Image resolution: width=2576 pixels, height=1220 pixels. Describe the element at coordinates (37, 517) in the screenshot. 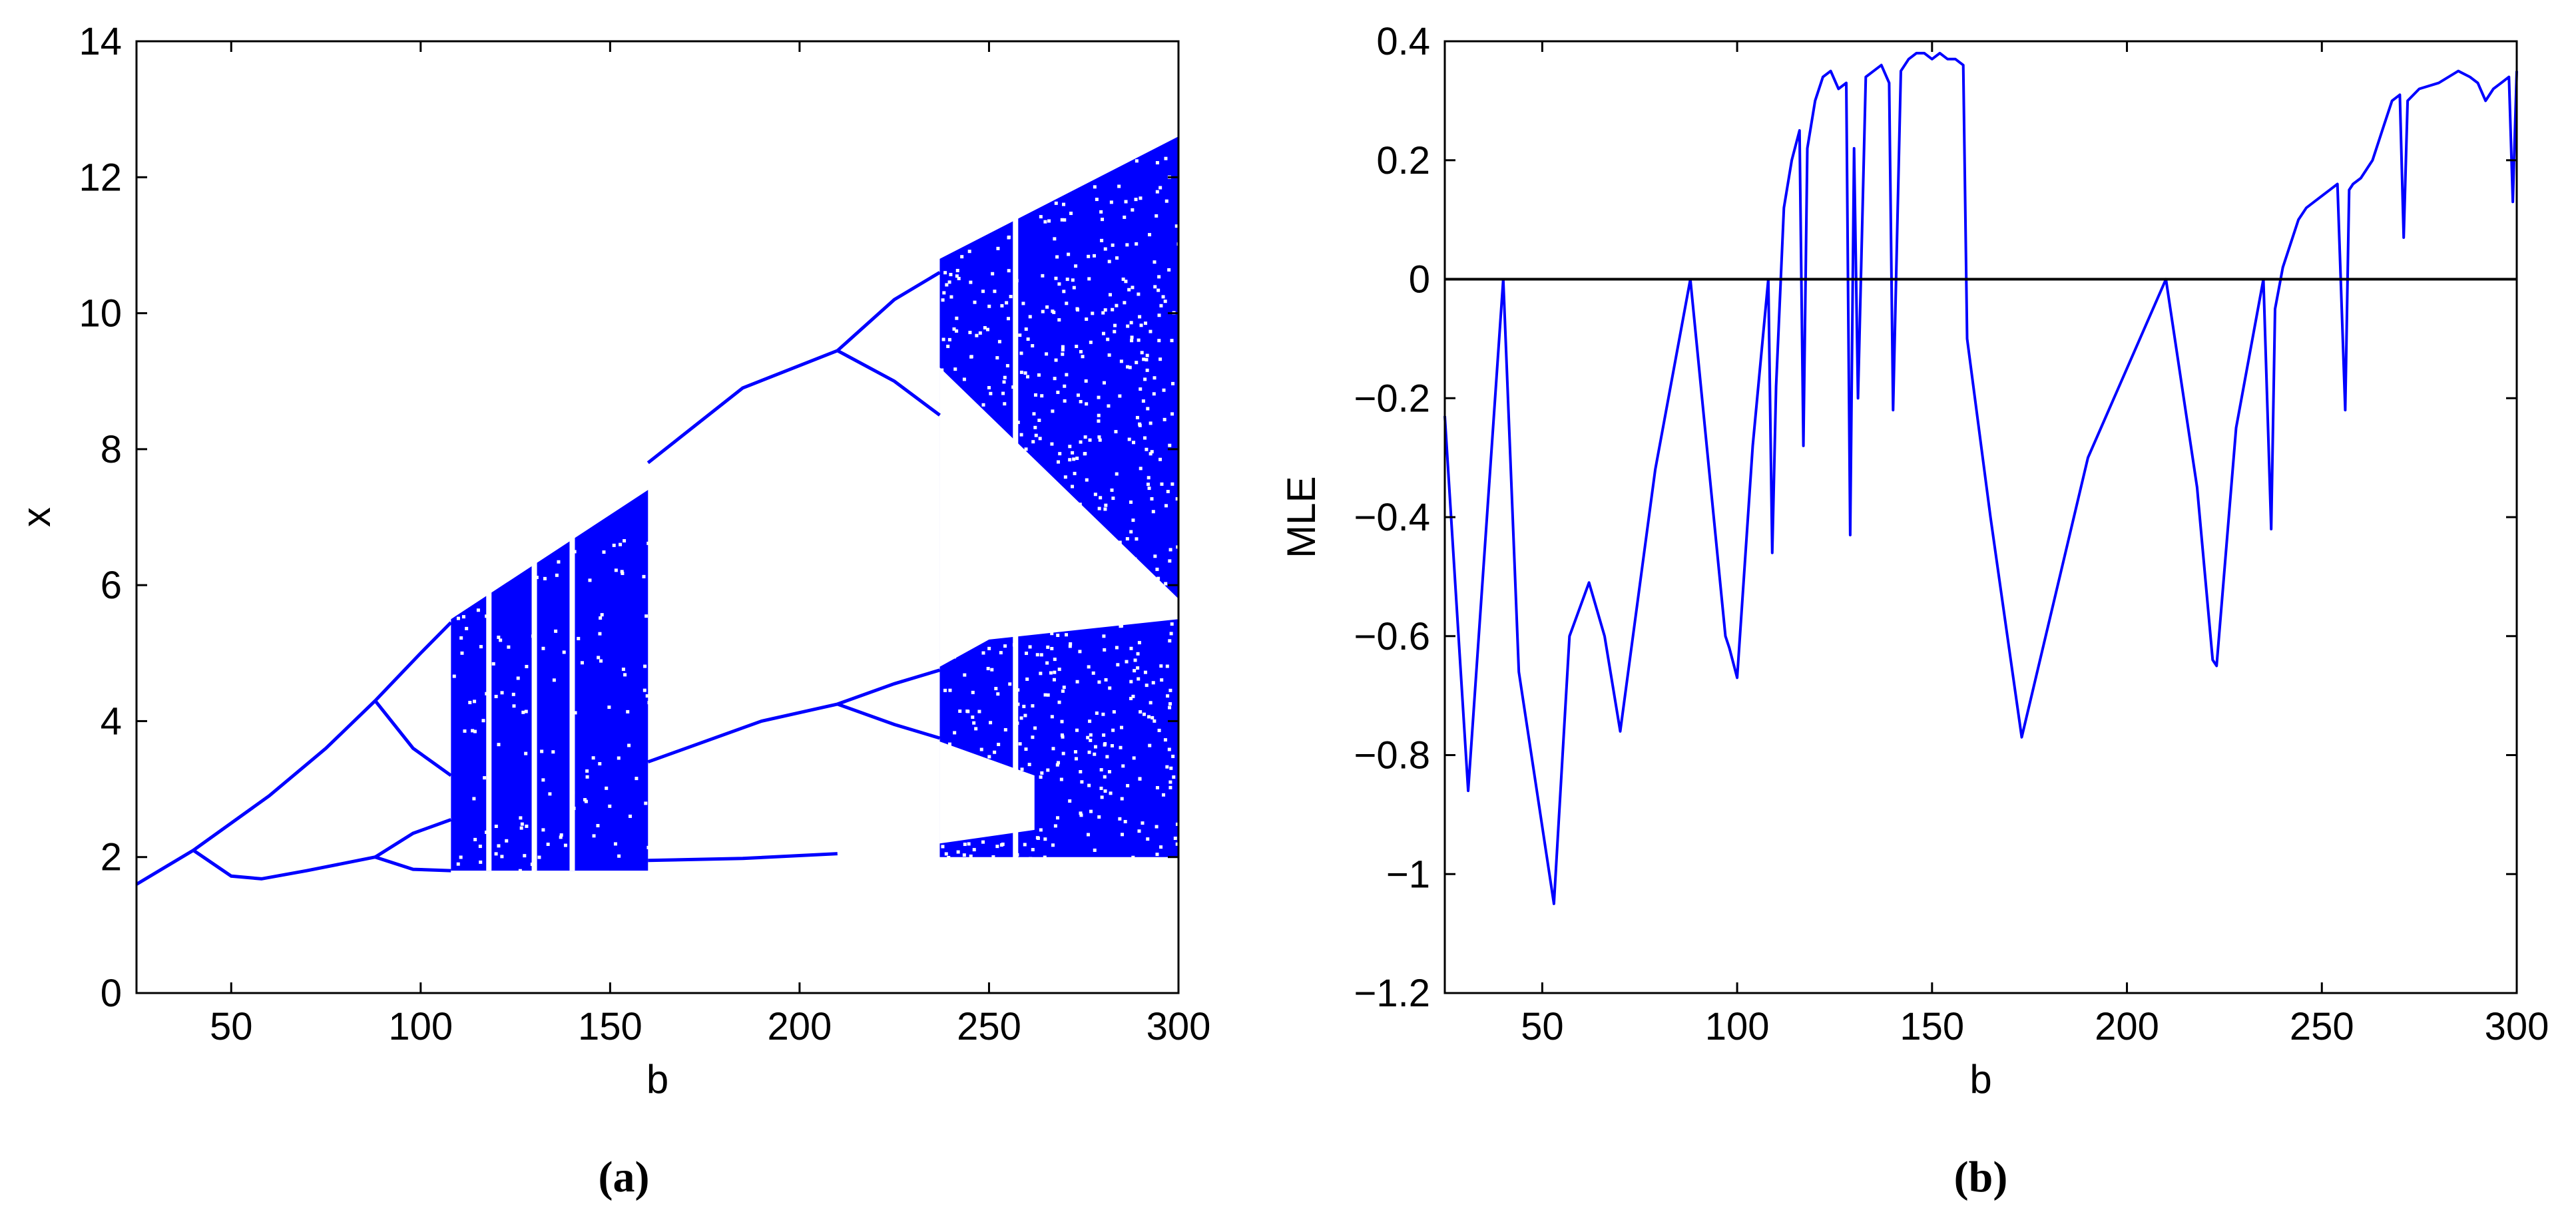

I see `y-axis-label: x` at that location.